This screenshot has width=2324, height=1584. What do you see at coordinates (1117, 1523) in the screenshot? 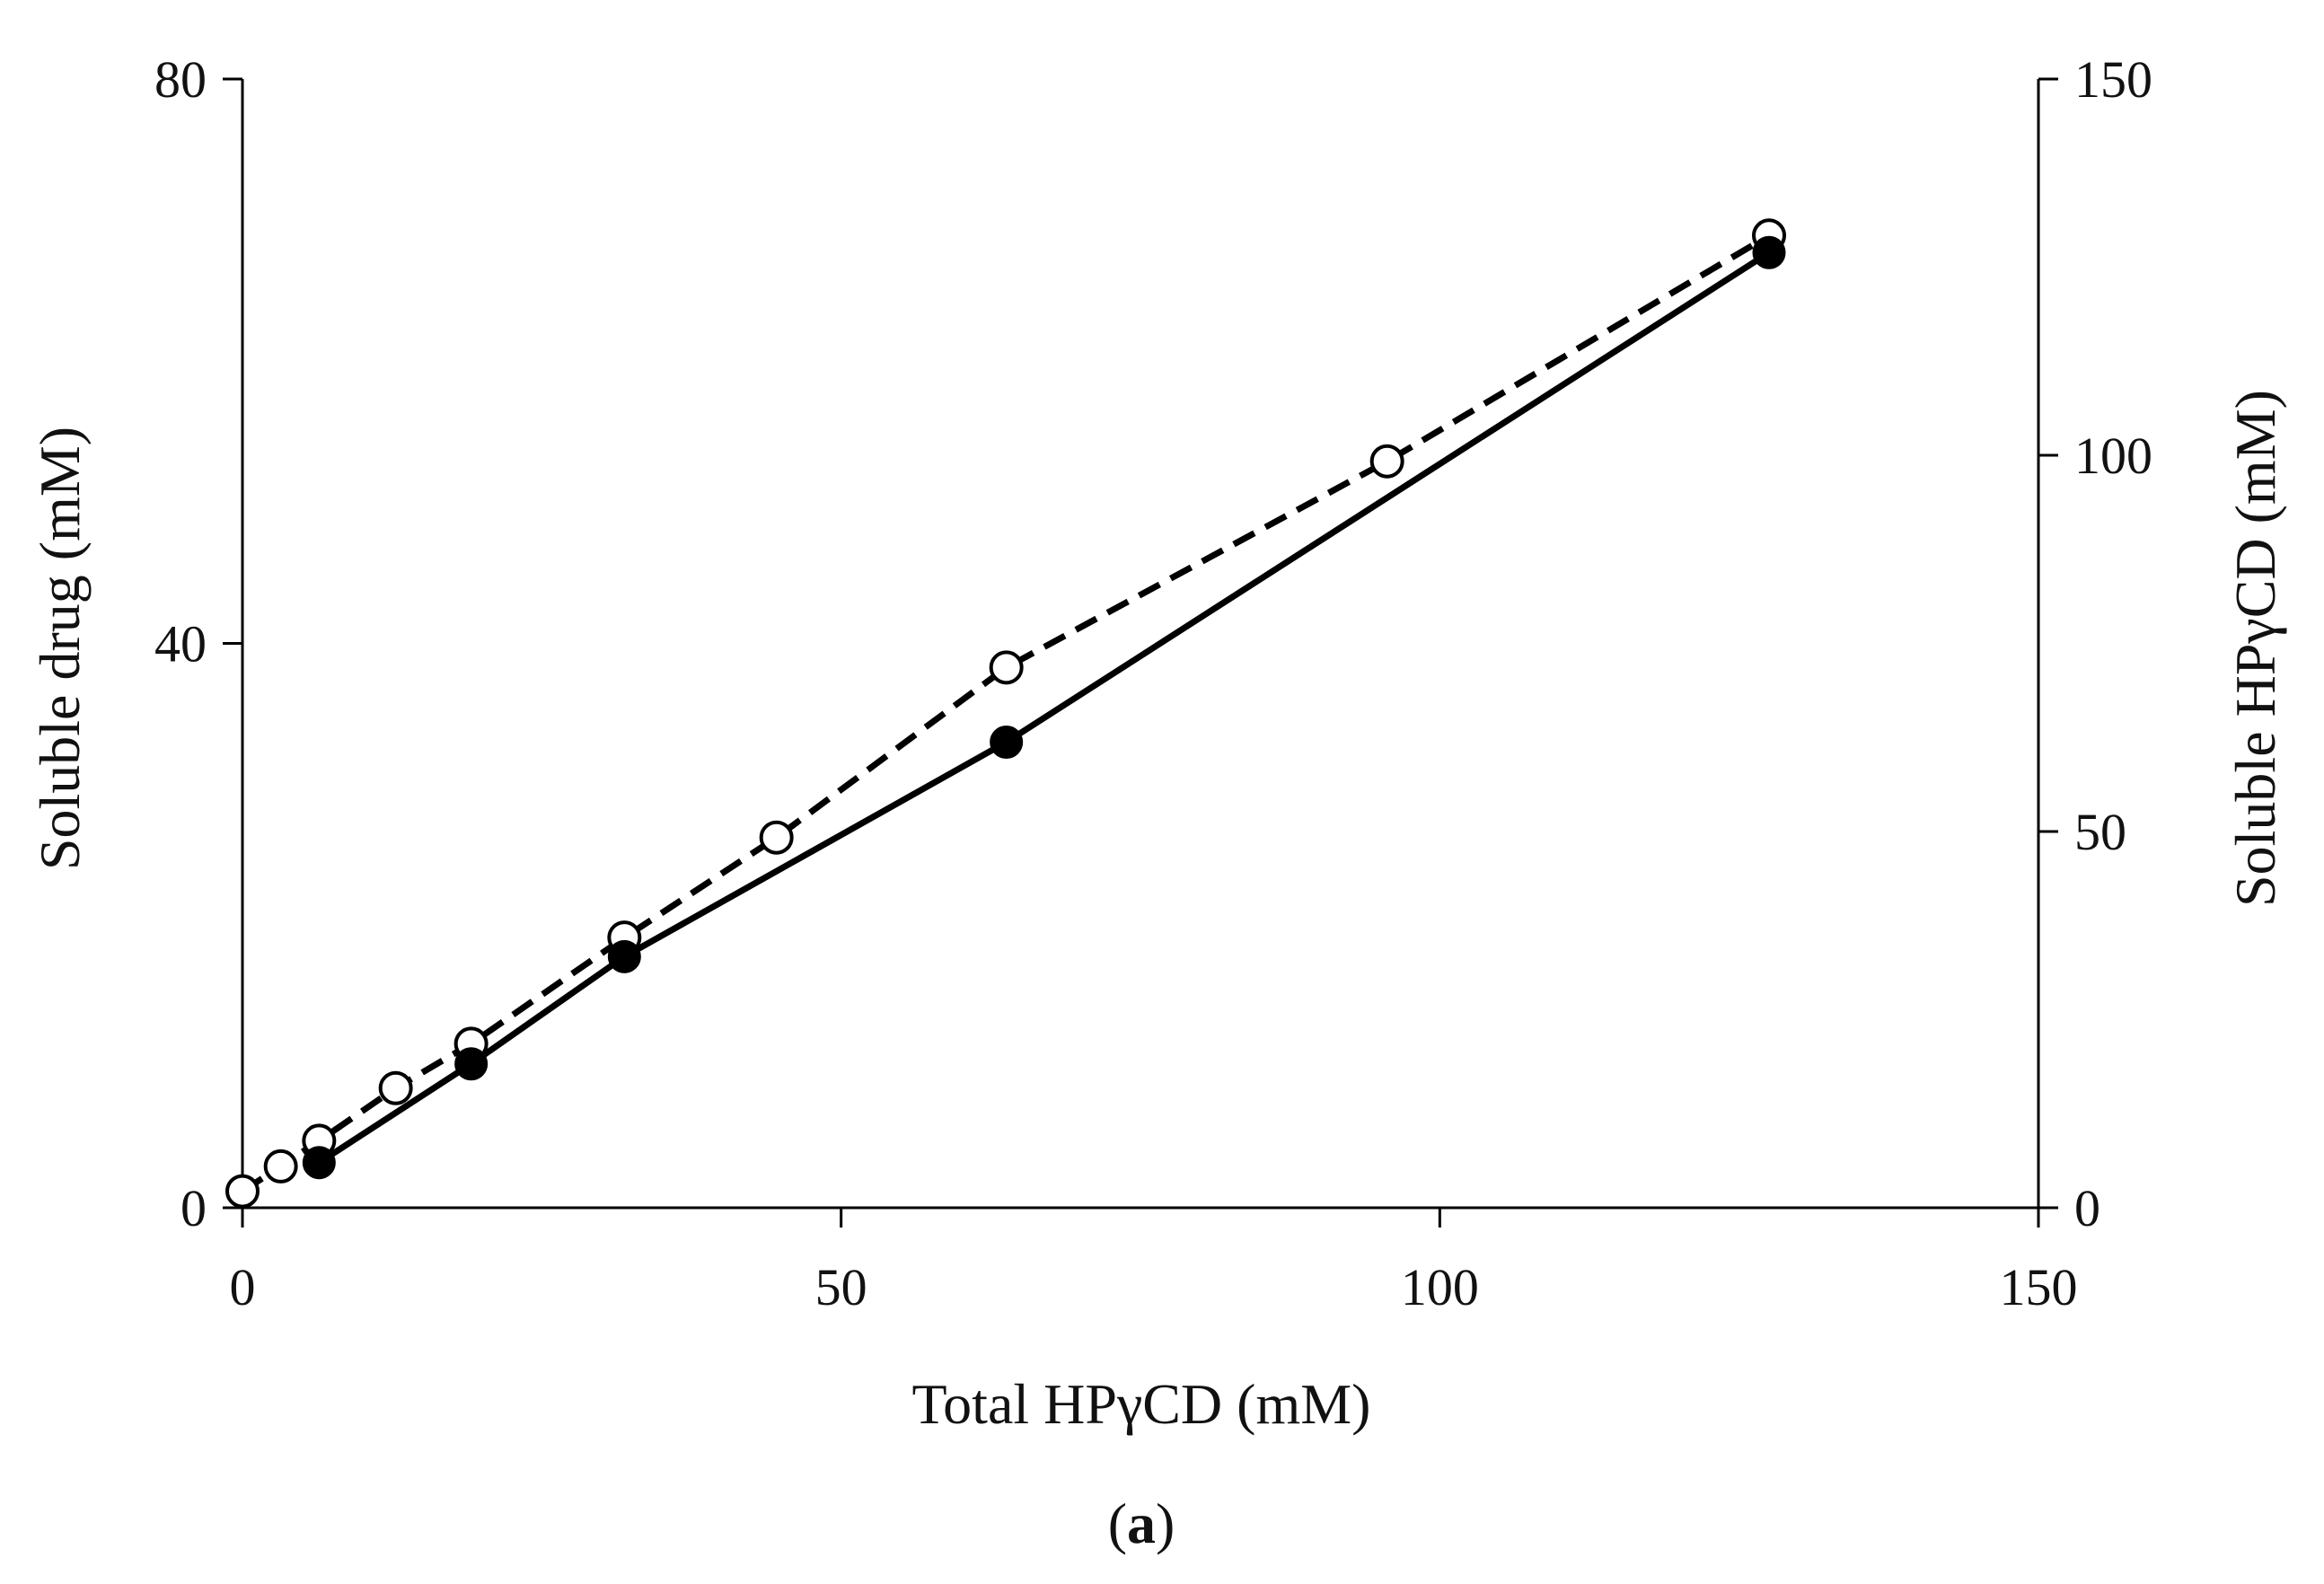
I see `panel-label-open: (` at bounding box center [1117, 1523].